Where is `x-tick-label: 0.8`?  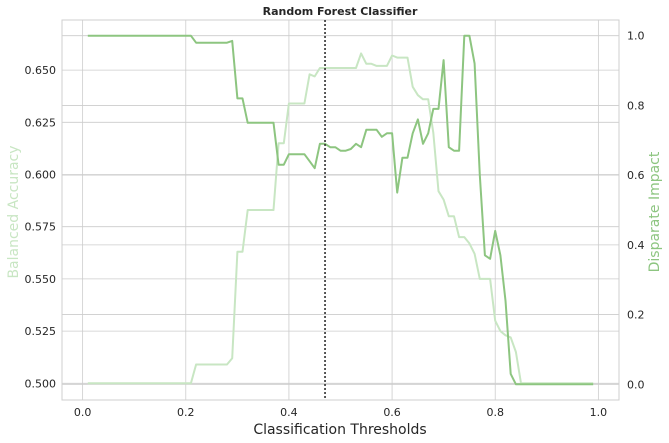
x-tick-label: 0.8 is located at coordinates (495, 412).